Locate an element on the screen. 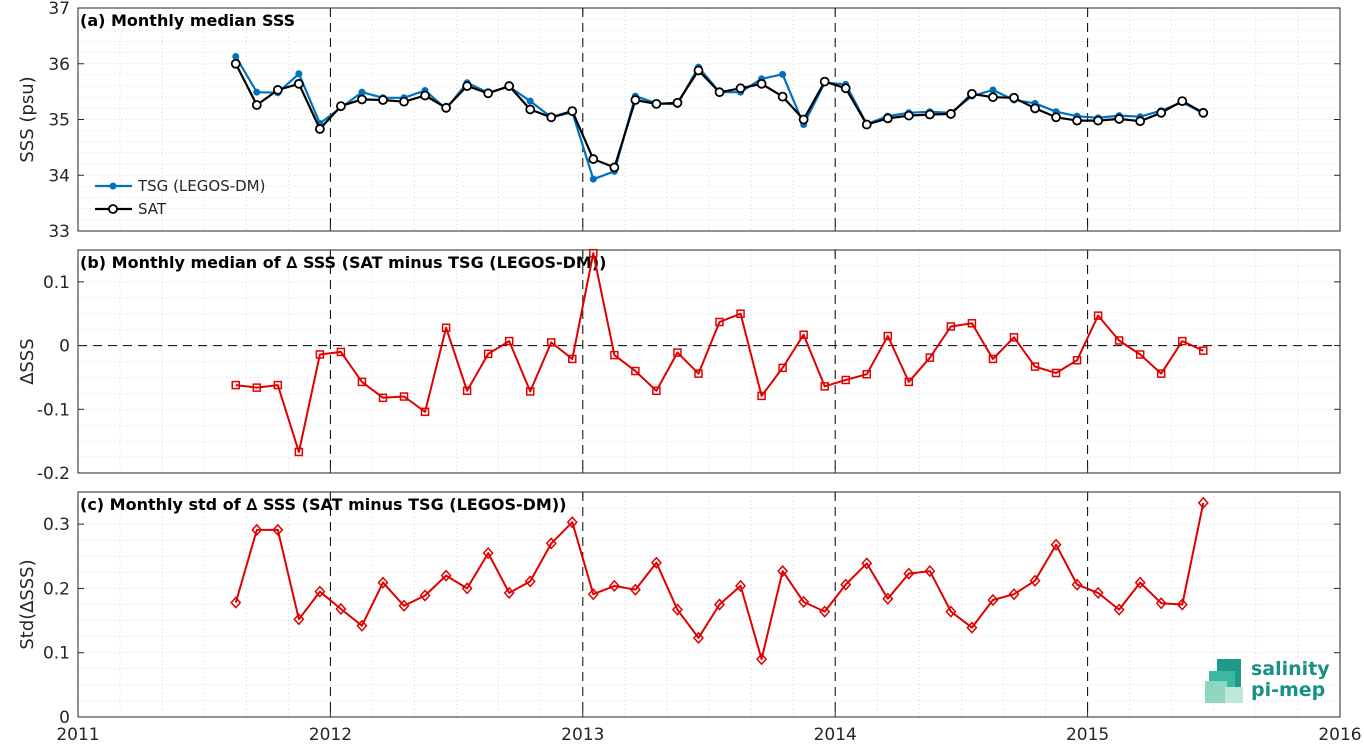  x-tick-label: 2015 is located at coordinates (1087, 735).